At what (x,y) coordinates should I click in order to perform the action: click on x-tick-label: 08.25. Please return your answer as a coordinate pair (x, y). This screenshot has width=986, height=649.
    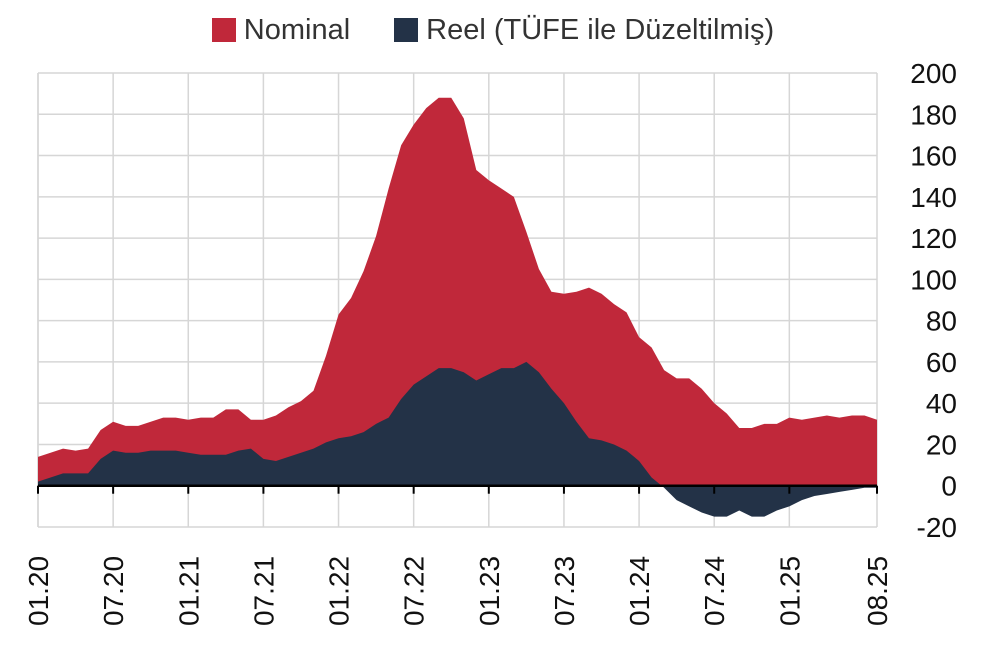
    Looking at the image, I should click on (877, 591).